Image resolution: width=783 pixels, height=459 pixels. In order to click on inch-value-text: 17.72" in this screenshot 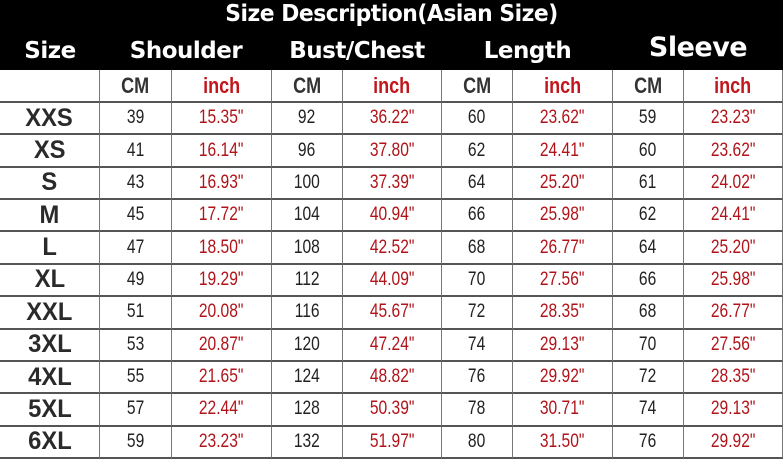, I will do `click(221, 215)`.